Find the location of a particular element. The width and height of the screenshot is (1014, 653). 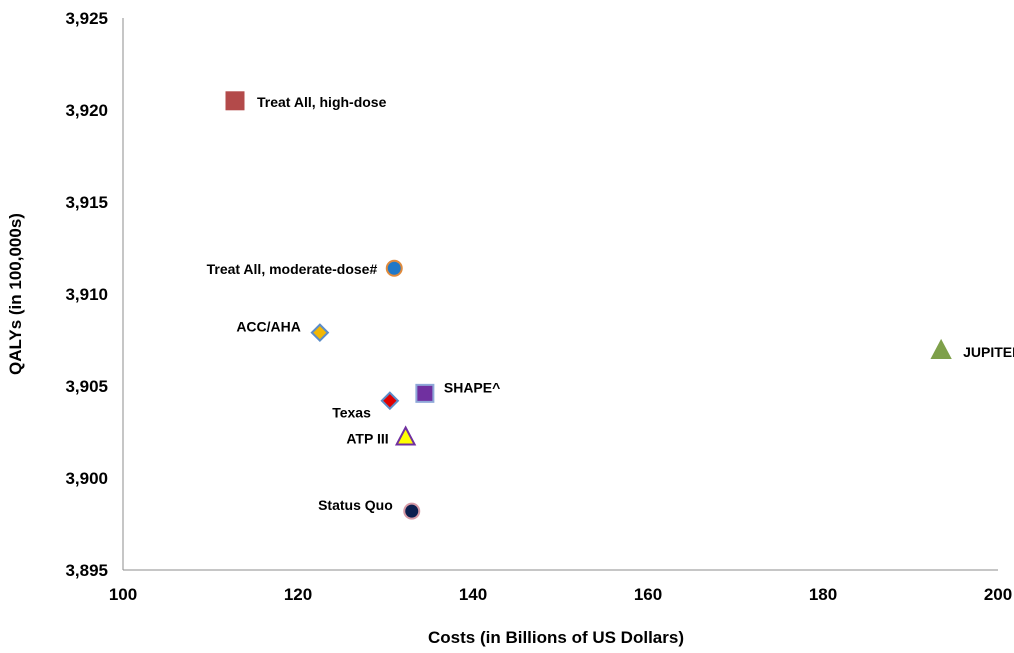

point-label: Status Quo is located at coordinates (355, 505).